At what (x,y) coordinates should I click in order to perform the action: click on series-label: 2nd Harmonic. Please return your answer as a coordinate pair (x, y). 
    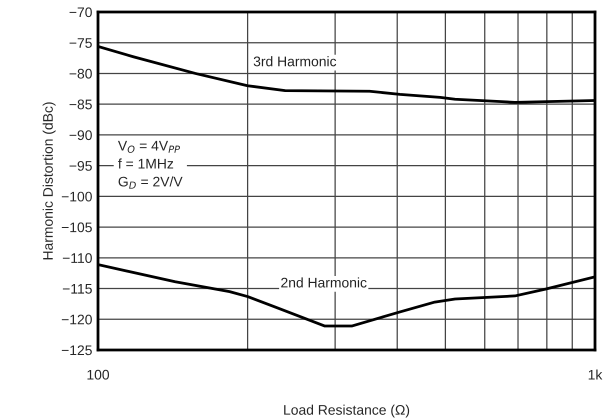
    Looking at the image, I should click on (324, 282).